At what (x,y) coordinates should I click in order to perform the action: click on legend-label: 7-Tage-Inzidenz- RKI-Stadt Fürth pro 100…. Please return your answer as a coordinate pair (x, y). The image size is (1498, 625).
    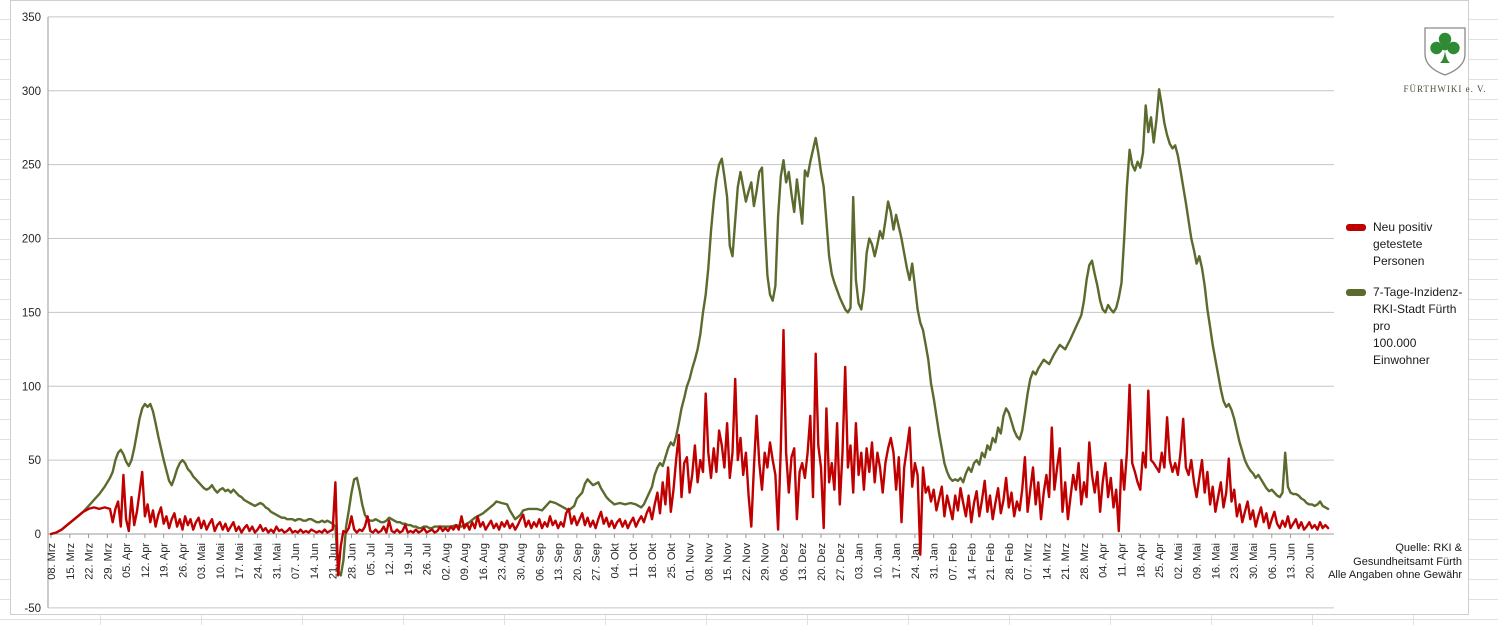
    Looking at the image, I should click on (1418, 326).